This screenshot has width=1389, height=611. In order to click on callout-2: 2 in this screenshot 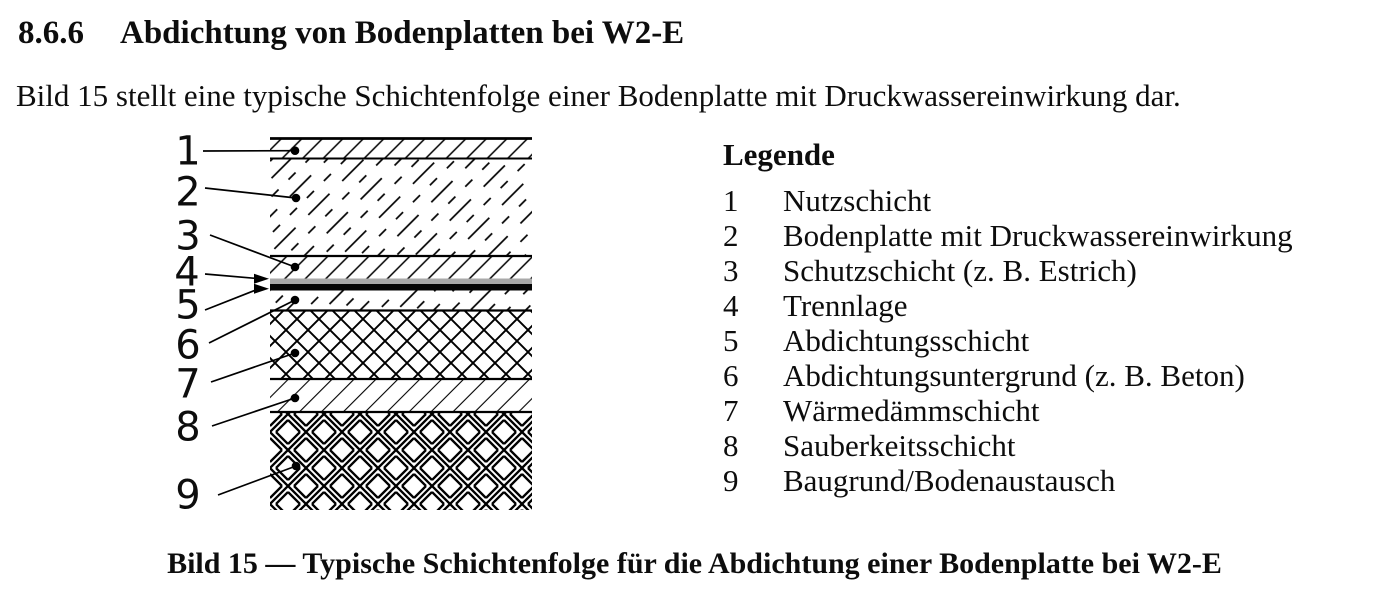, I will do `click(187, 193)`.